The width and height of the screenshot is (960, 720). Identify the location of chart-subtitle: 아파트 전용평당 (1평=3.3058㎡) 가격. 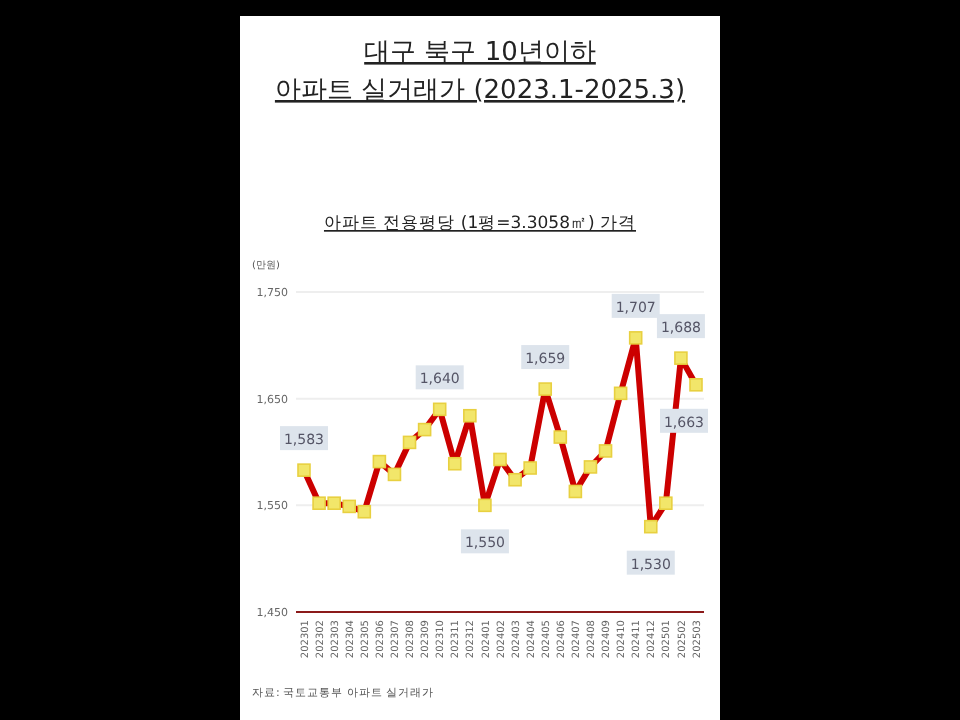
(480, 224).